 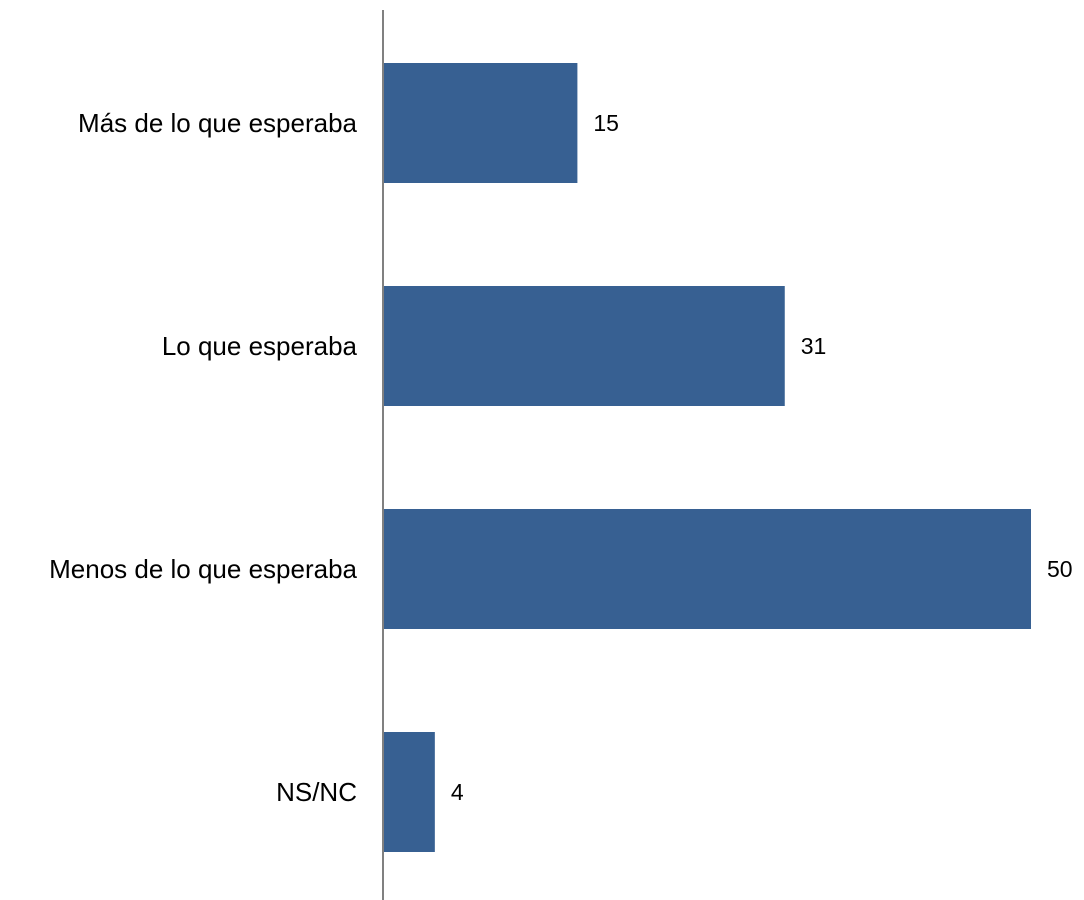 I want to click on bar-lo-que-esperaba, so click(x=584, y=346).